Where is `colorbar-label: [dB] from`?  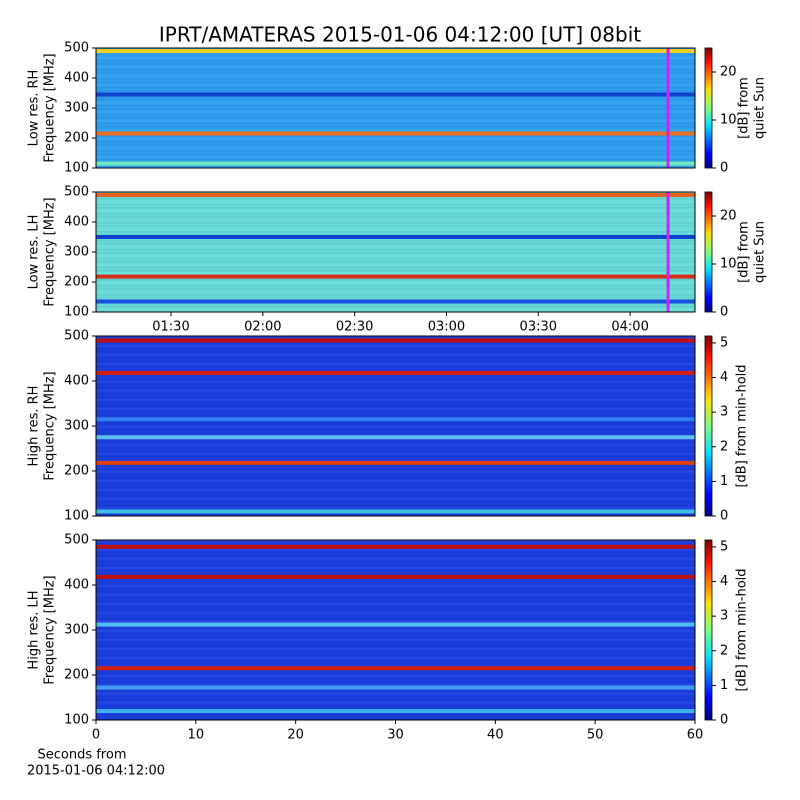 colorbar-label: [dB] from is located at coordinates (744, 252).